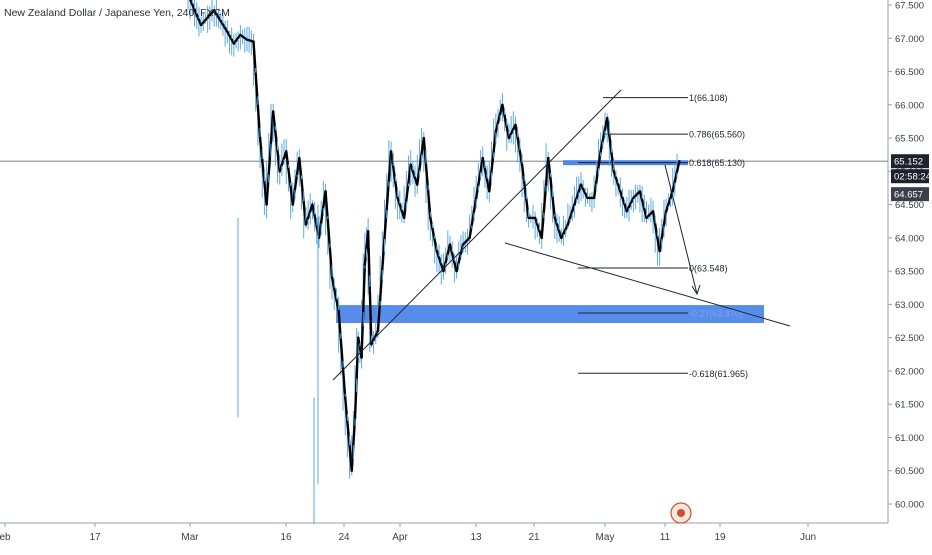  Describe the element at coordinates (476, 537) in the screenshot. I see `x-tick-label: 13` at that location.